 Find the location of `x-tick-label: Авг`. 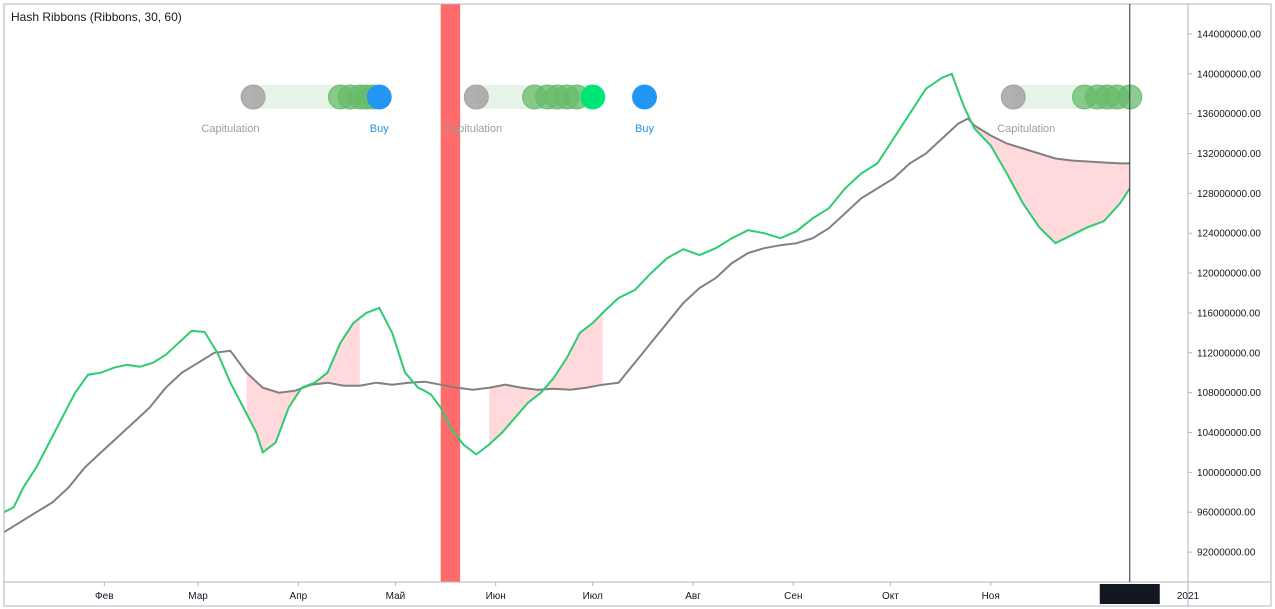

x-tick-label: Авг is located at coordinates (693, 596).